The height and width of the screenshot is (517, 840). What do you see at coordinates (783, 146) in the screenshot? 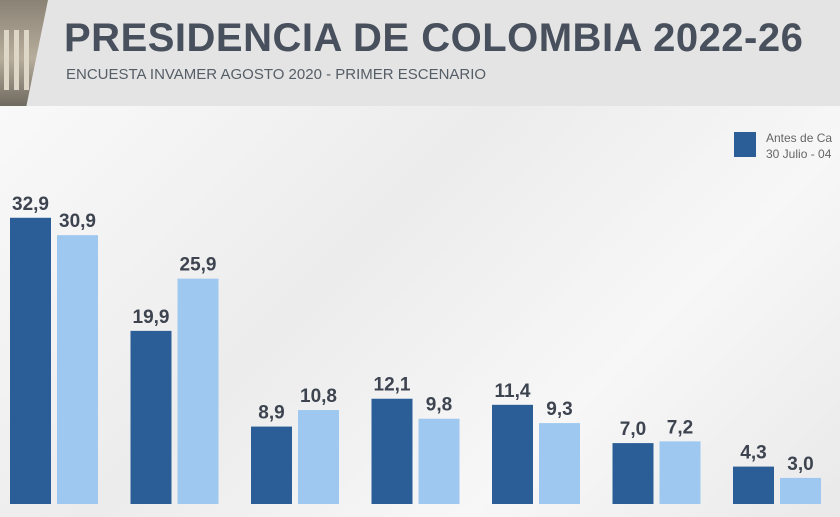
I see `legend: Antes de Ca 30 Julio - 04` at bounding box center [783, 146].